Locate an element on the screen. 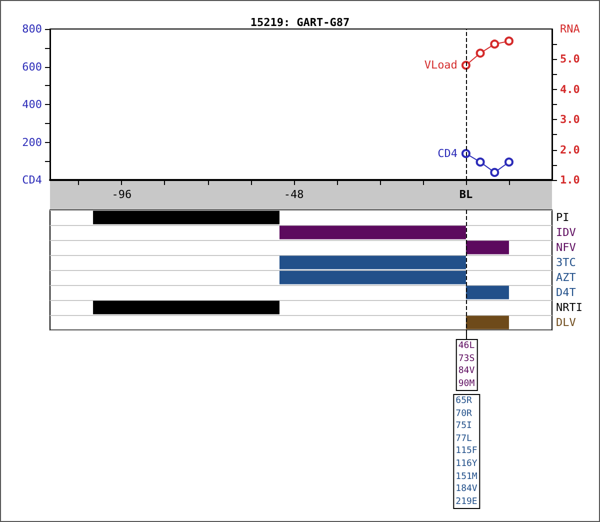 Image resolution: width=600 pixels, height=522 pixels. series-label: VLoad is located at coordinates (441, 65).